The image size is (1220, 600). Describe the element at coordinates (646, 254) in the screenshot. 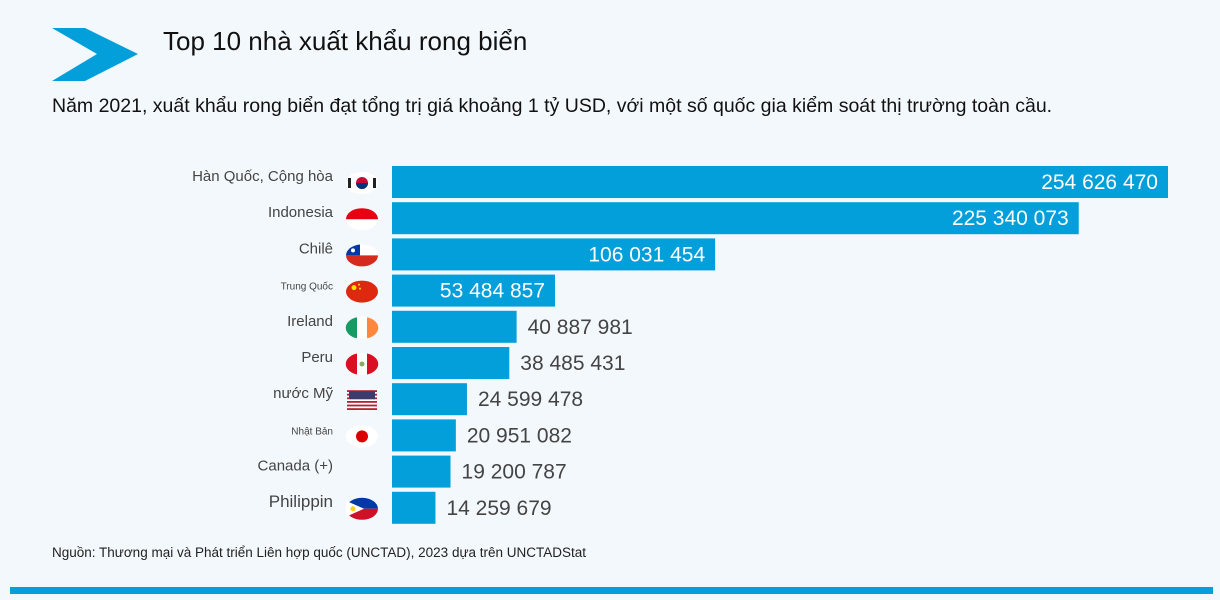

I see `value-label: 106 031 454` at that location.